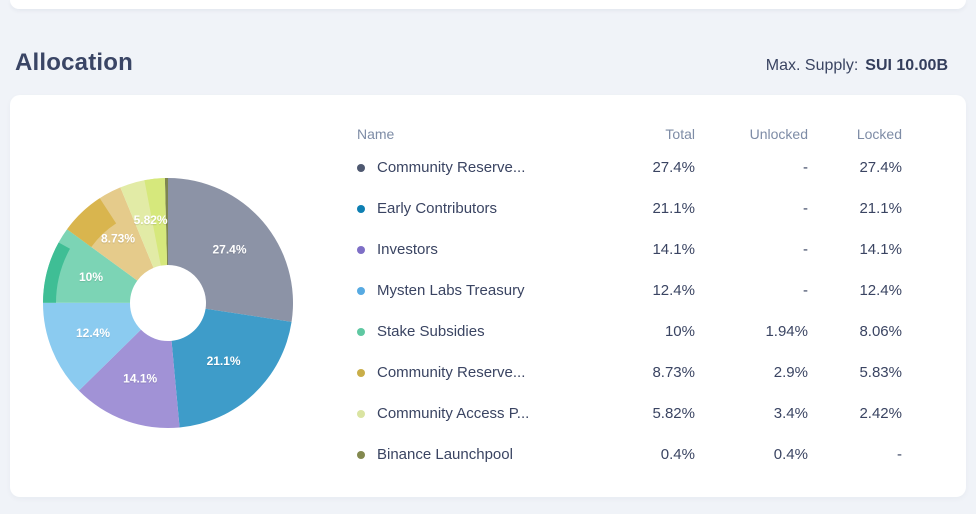  I want to click on row-locked: 5.83%, so click(880, 372).